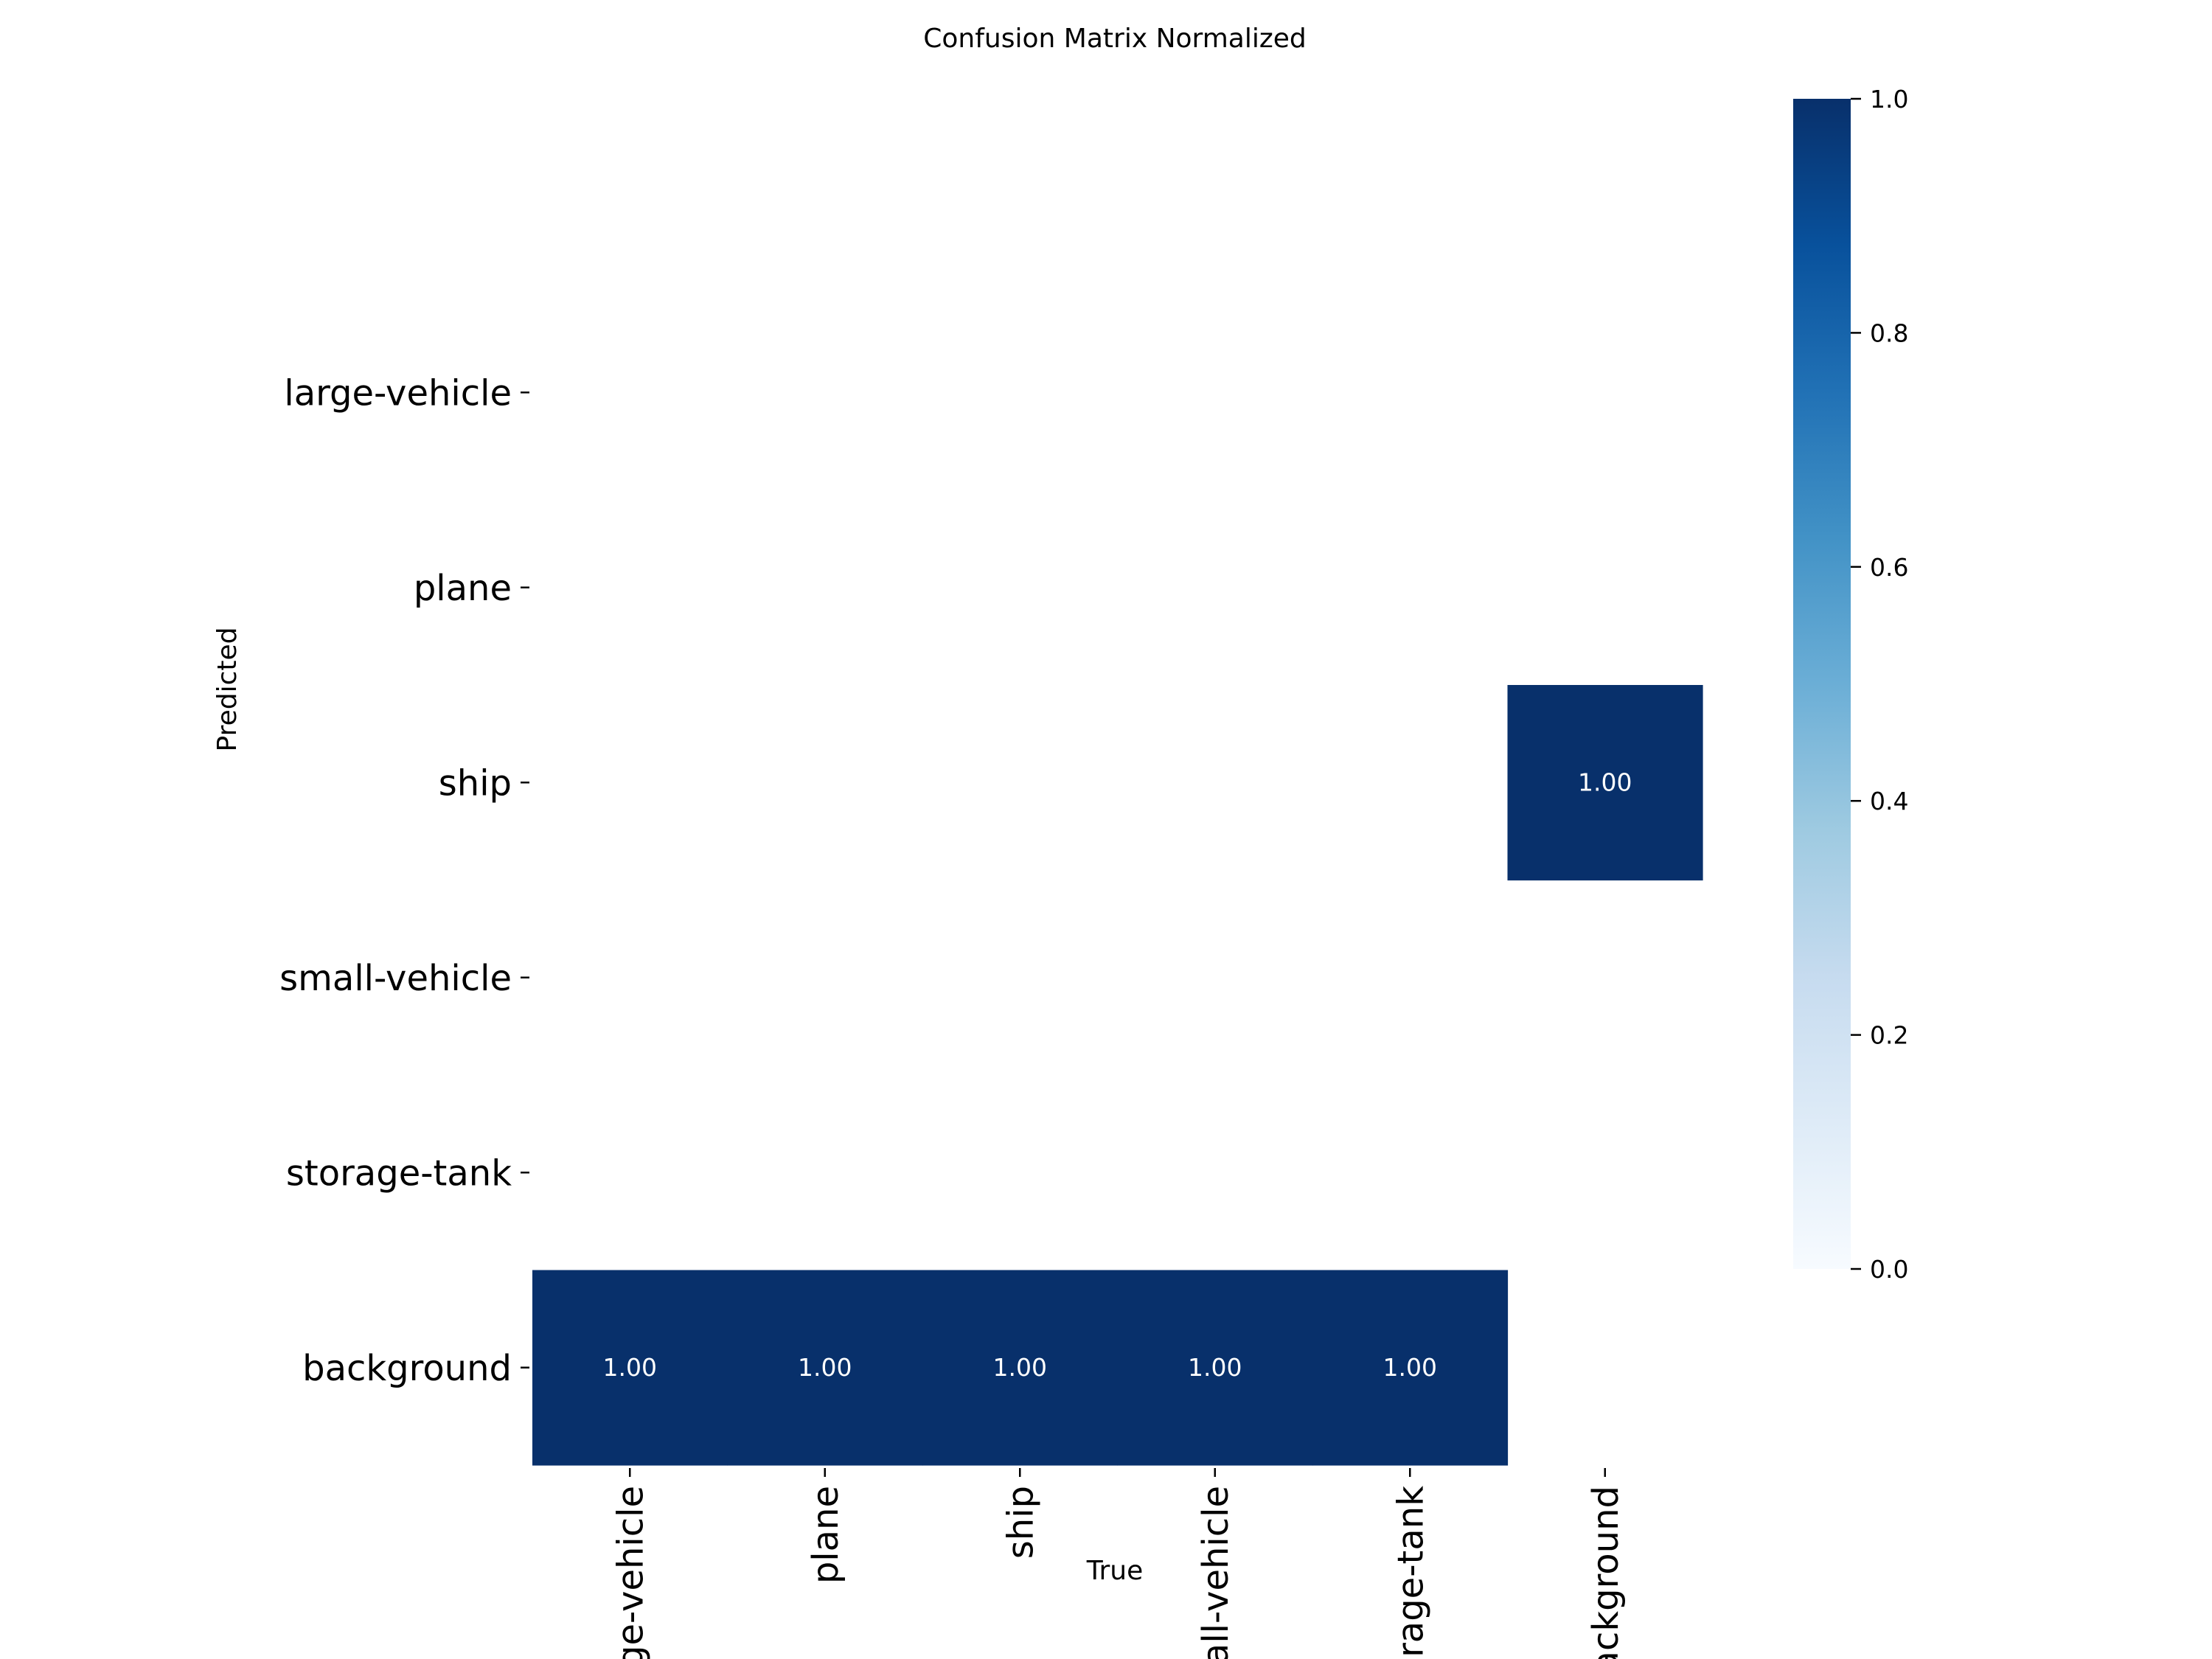 Image resolution: width=2212 pixels, height=1659 pixels. I want to click on colorbar-ticks: 0.0 0.2 0.4 0.6 0.8 1.0, so click(1879, 684).